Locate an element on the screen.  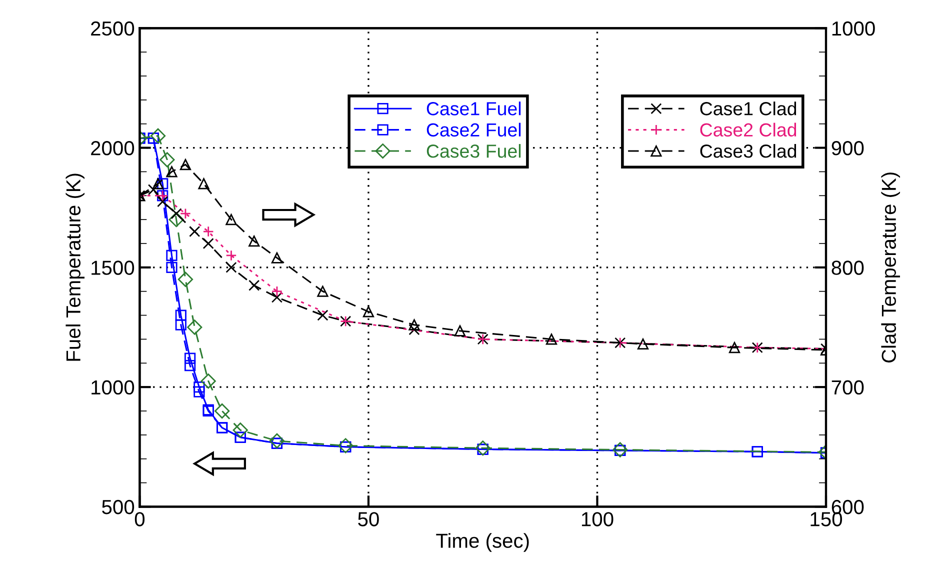
y-tick-label: 500 is located at coordinates (118, 507).